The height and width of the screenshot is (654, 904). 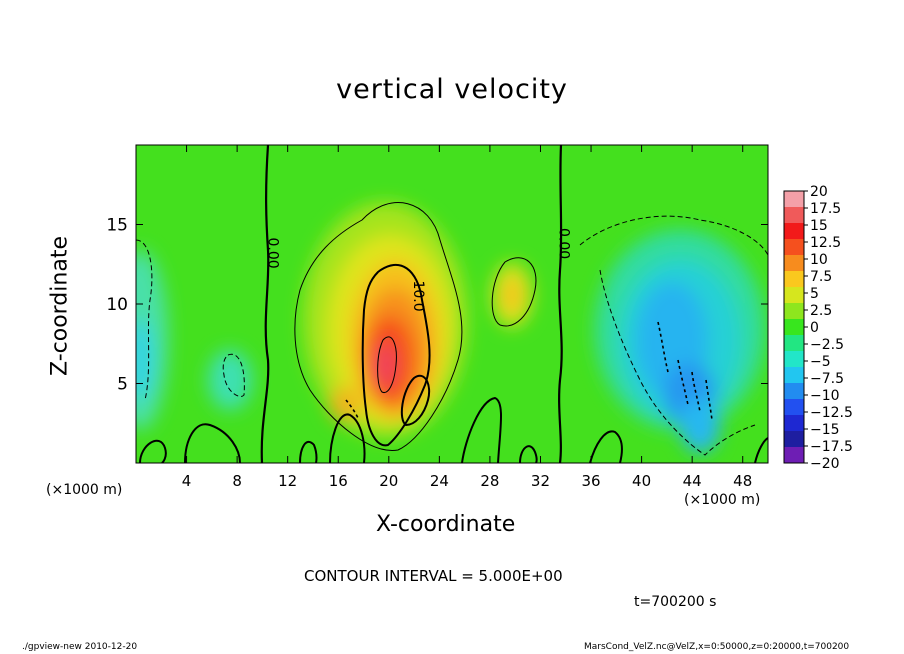 What do you see at coordinates (675, 602) in the screenshot?
I see `time-label: t=700200 s` at bounding box center [675, 602].